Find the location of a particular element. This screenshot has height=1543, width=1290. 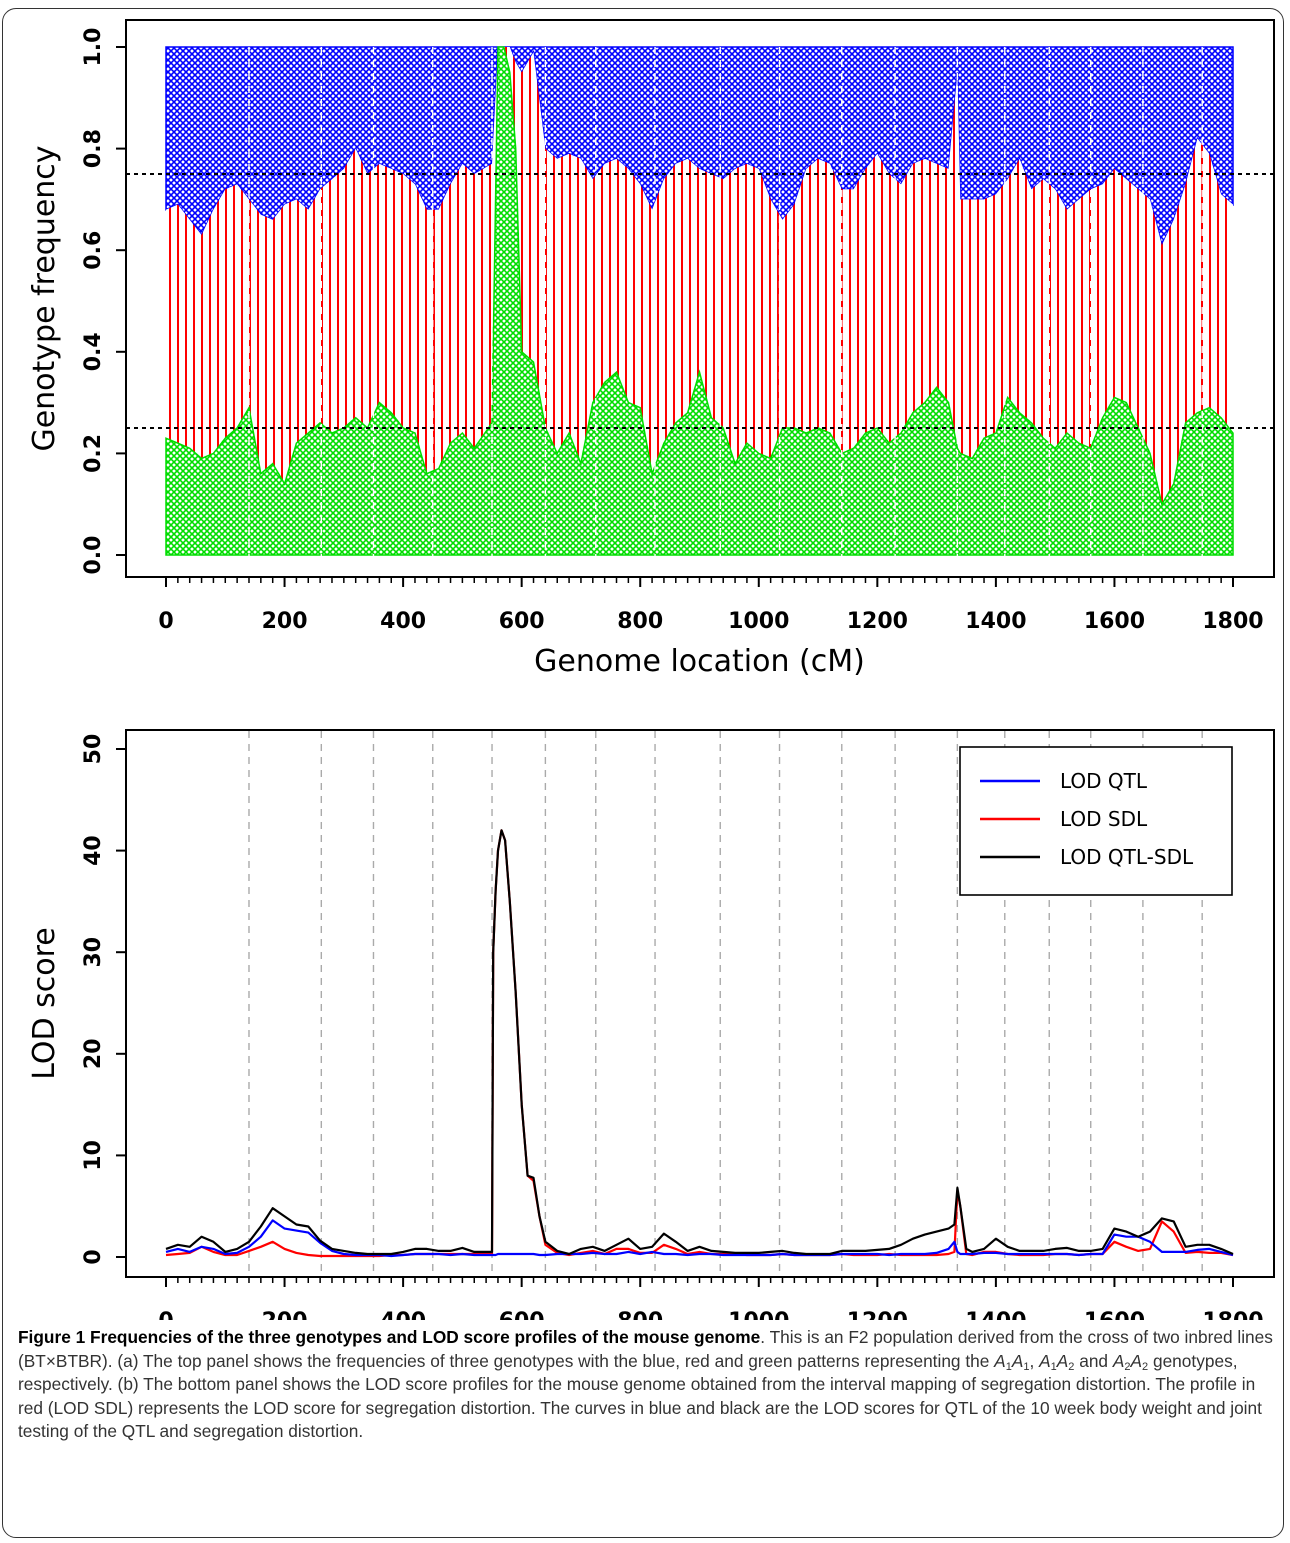

genotype-a1a1-allele2: A is located at coordinates (1017, 1360).